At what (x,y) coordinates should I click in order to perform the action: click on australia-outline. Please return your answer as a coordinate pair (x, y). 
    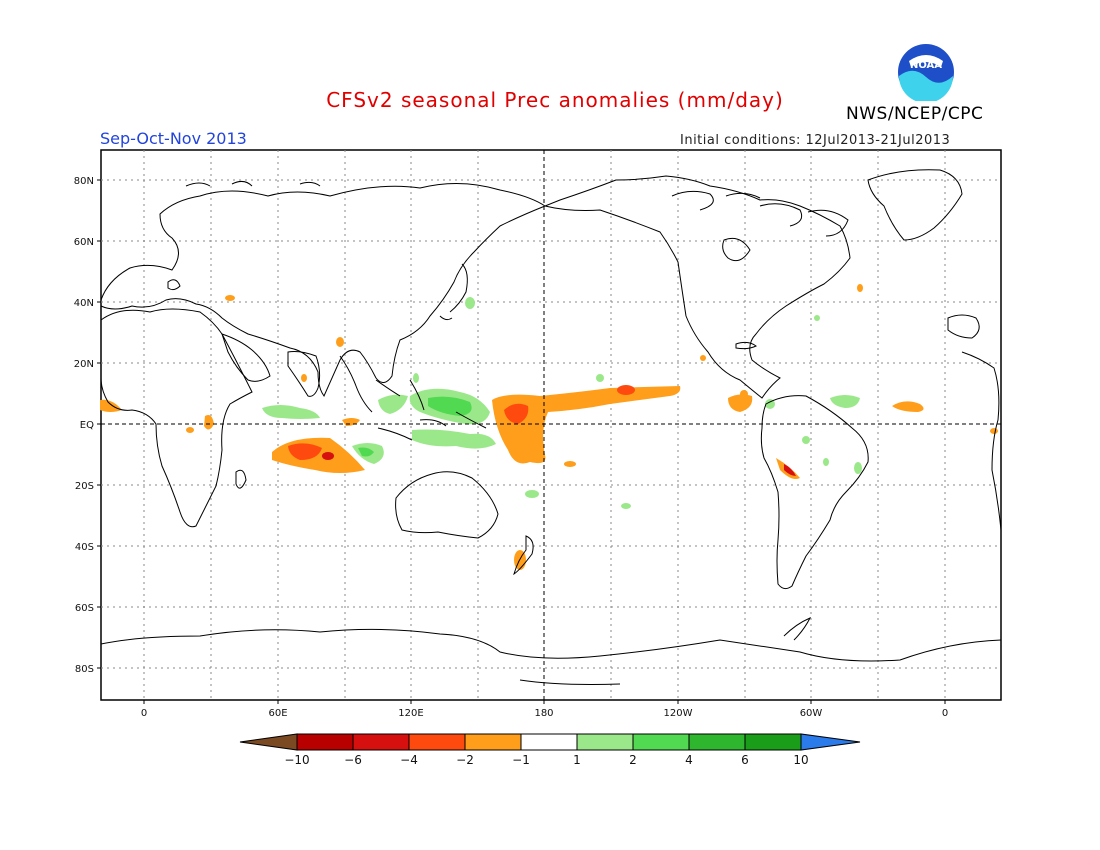
    Looking at the image, I should click on (447, 505).